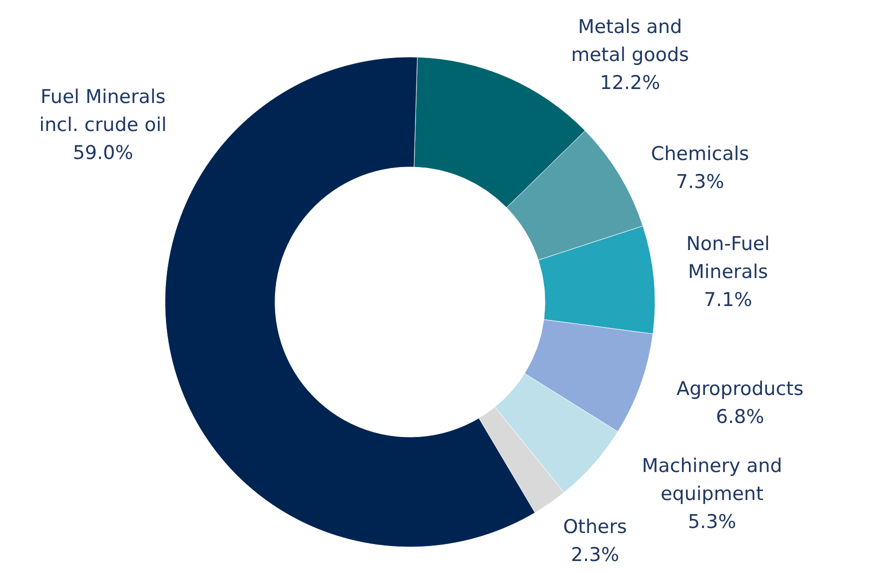 The image size is (874, 573). What do you see at coordinates (712, 480) in the screenshot?
I see `slice-label: Machinery and equipment` at bounding box center [712, 480].